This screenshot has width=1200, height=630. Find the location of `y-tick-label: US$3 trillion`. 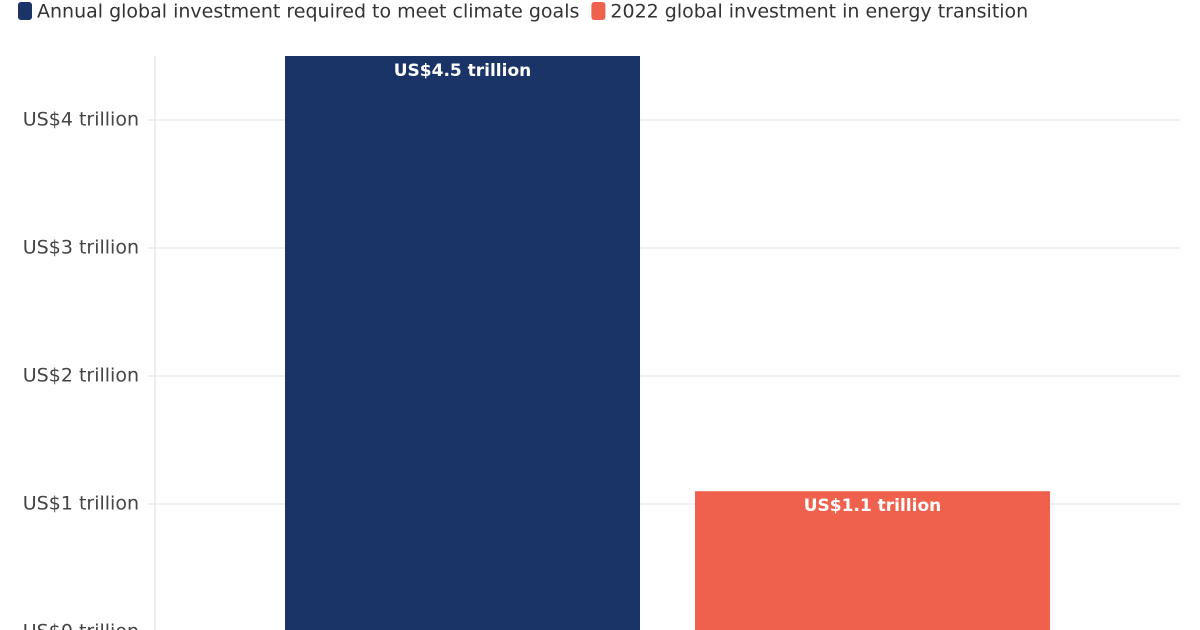

y-tick-label: US$3 trillion is located at coordinates (81, 248).